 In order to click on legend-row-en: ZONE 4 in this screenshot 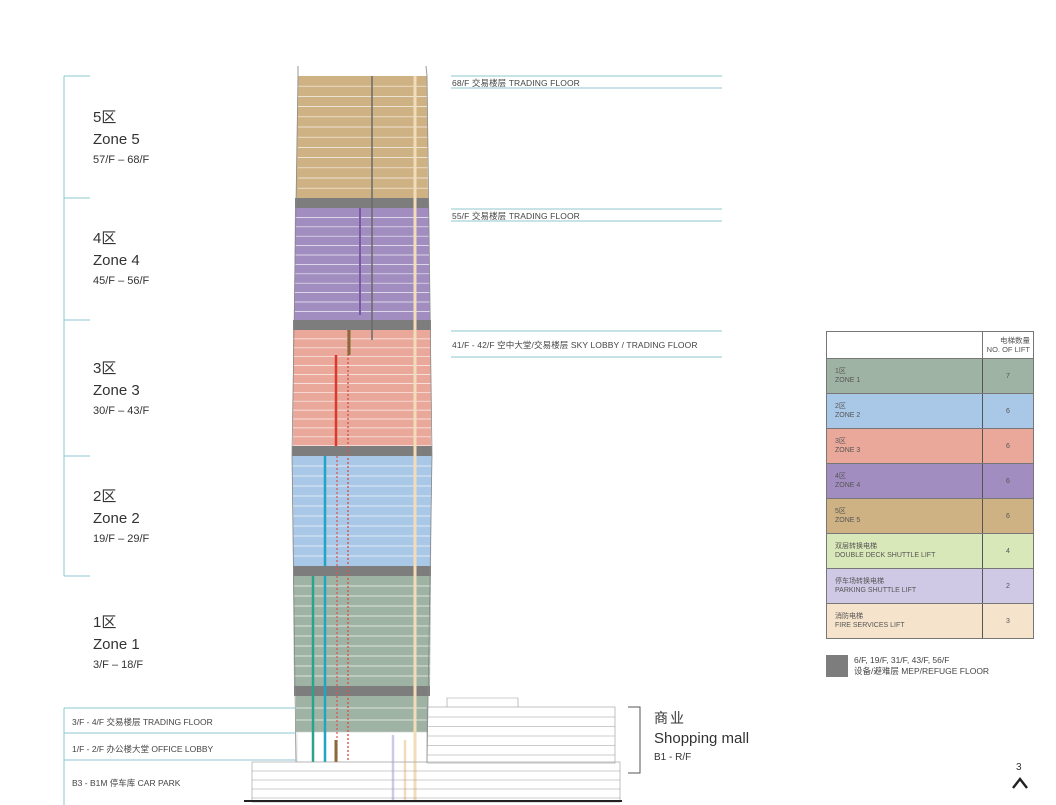, I will do `click(848, 485)`.